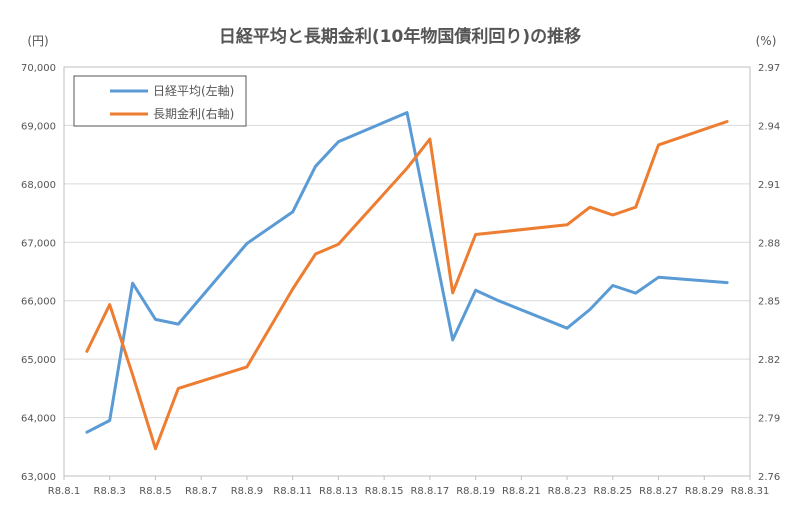 The image size is (800, 510). What do you see at coordinates (750, 491) in the screenshot?
I see `x-tick-label: R8.8.31` at bounding box center [750, 491].